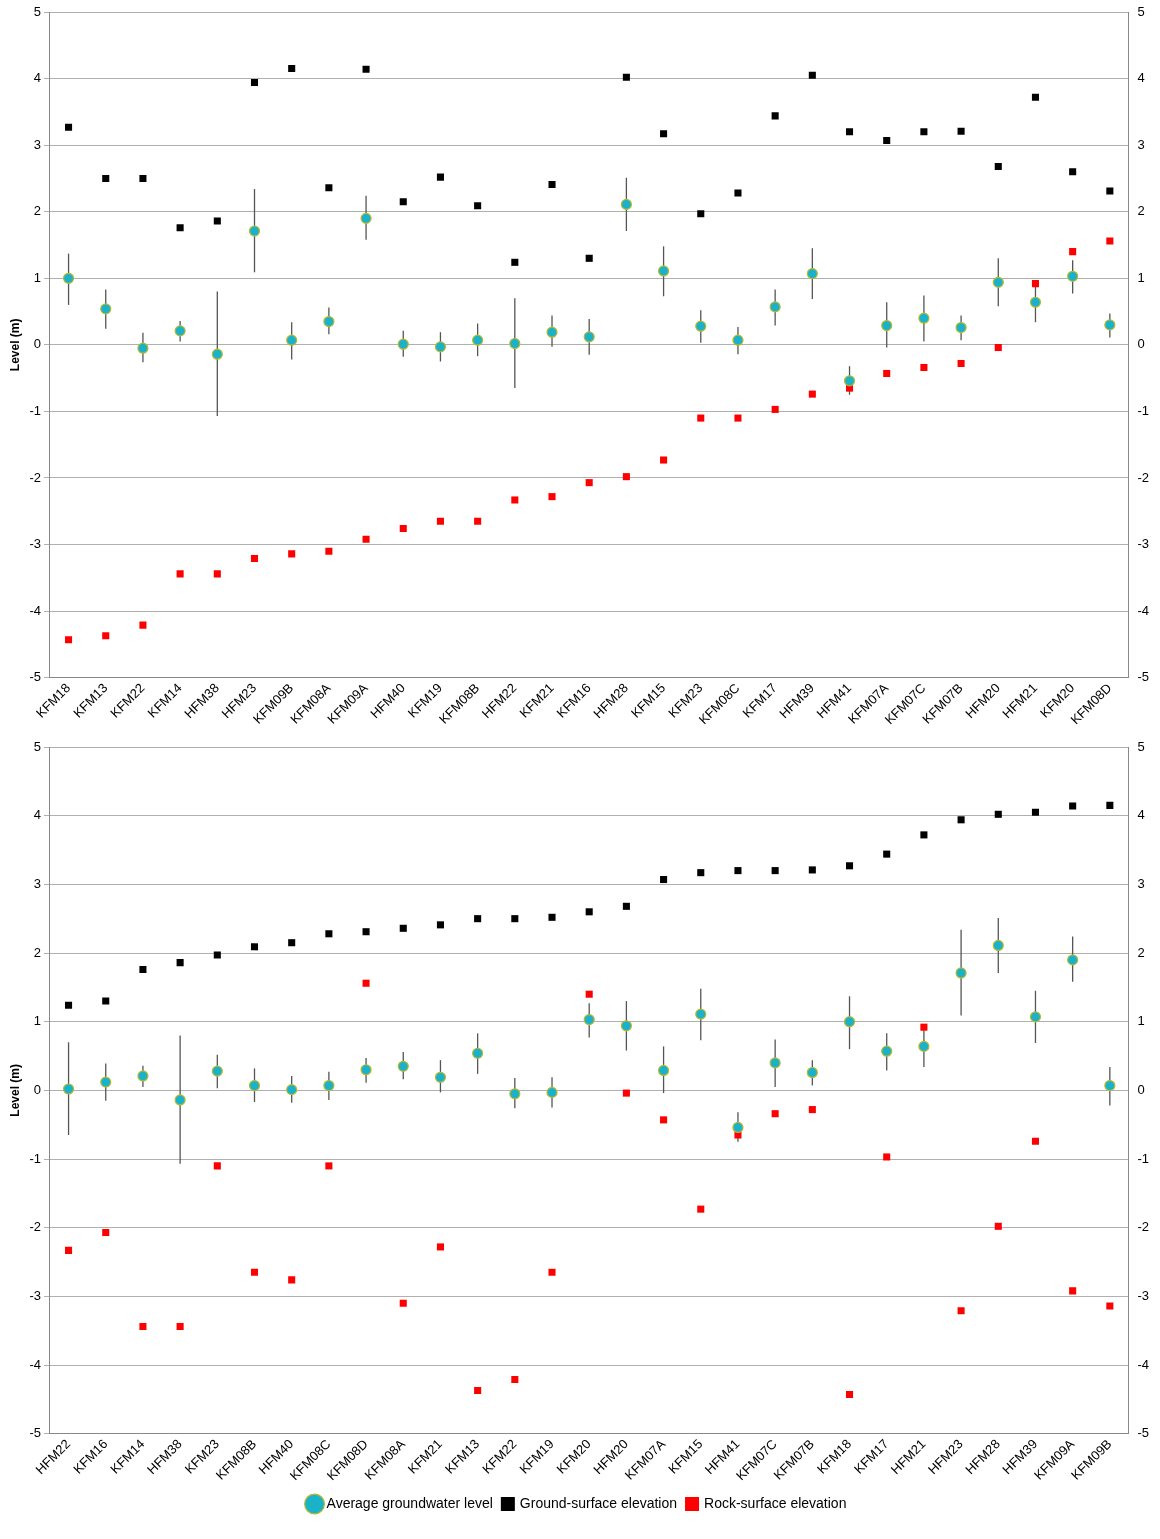 Image resolution: width=1160 pixels, height=1539 pixels. I want to click on y2-tick-label: 0, so click(1141, 1089).